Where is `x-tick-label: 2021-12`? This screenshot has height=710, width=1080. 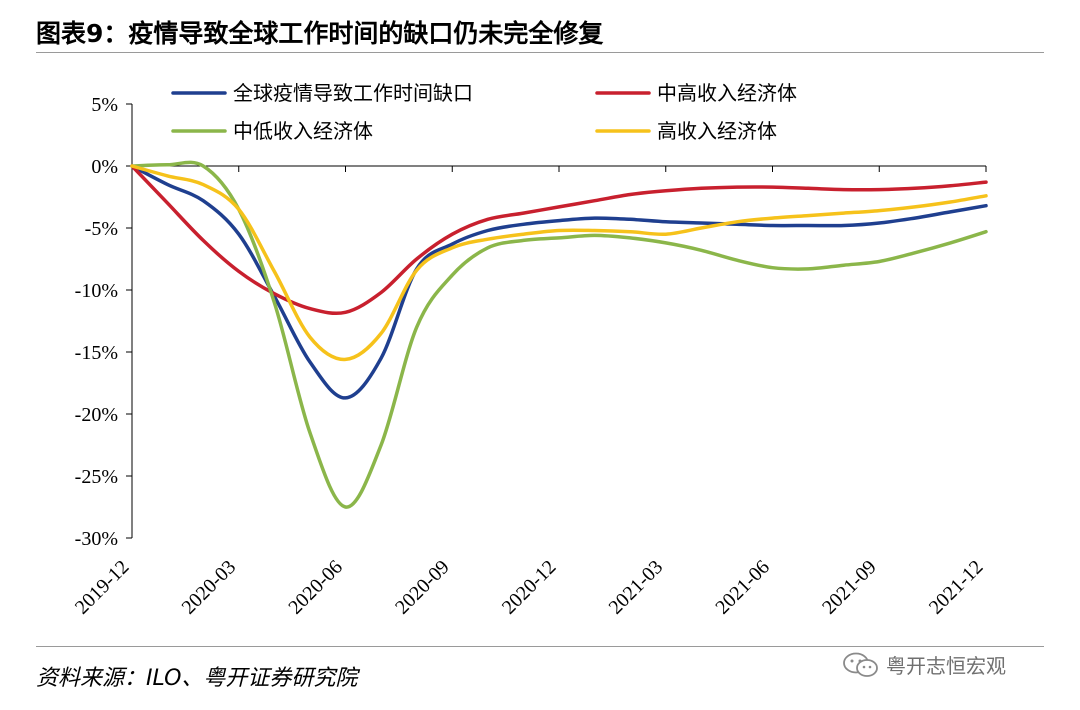 x-tick-label: 2021-12 is located at coordinates (956, 587).